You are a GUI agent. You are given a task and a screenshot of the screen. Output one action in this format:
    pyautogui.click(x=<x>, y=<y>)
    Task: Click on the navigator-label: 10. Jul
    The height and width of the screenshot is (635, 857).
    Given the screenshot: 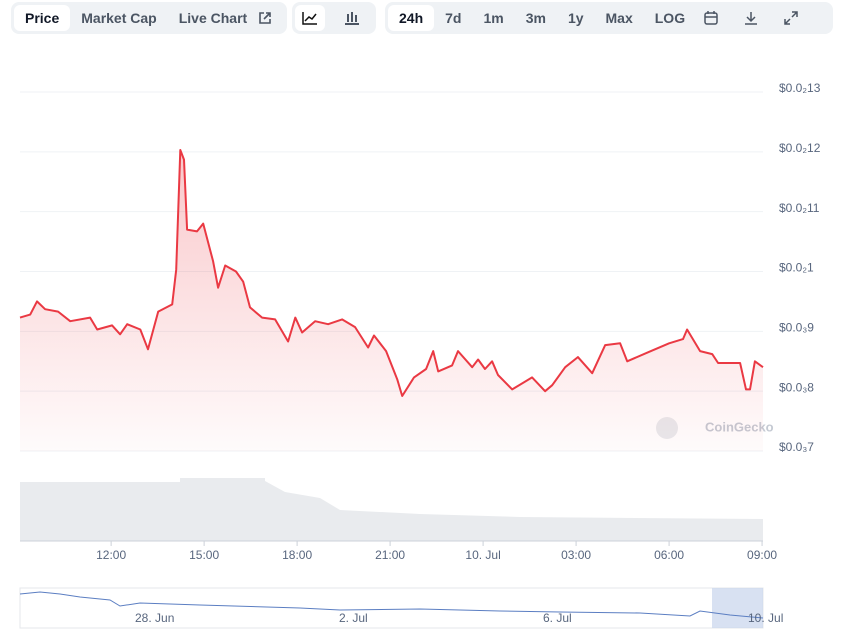 What is the action you would take?
    pyautogui.click(x=765, y=618)
    